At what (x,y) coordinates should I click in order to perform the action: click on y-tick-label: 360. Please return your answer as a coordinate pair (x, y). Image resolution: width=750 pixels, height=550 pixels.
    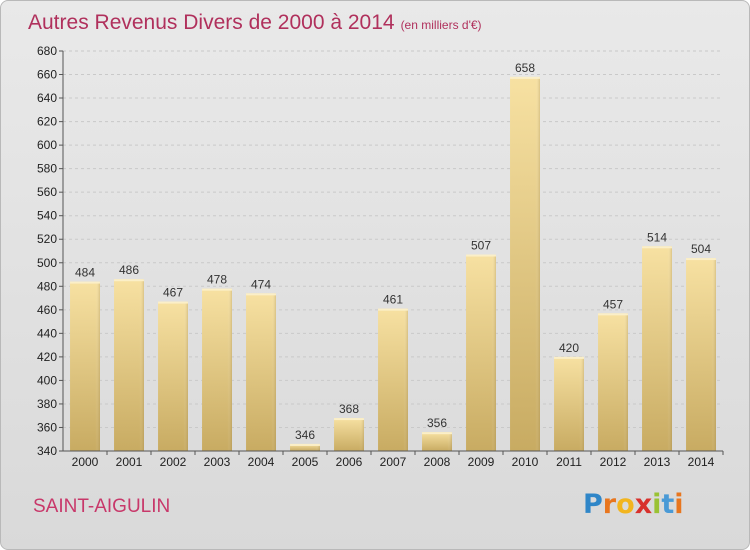
    Looking at the image, I should click on (47, 427).